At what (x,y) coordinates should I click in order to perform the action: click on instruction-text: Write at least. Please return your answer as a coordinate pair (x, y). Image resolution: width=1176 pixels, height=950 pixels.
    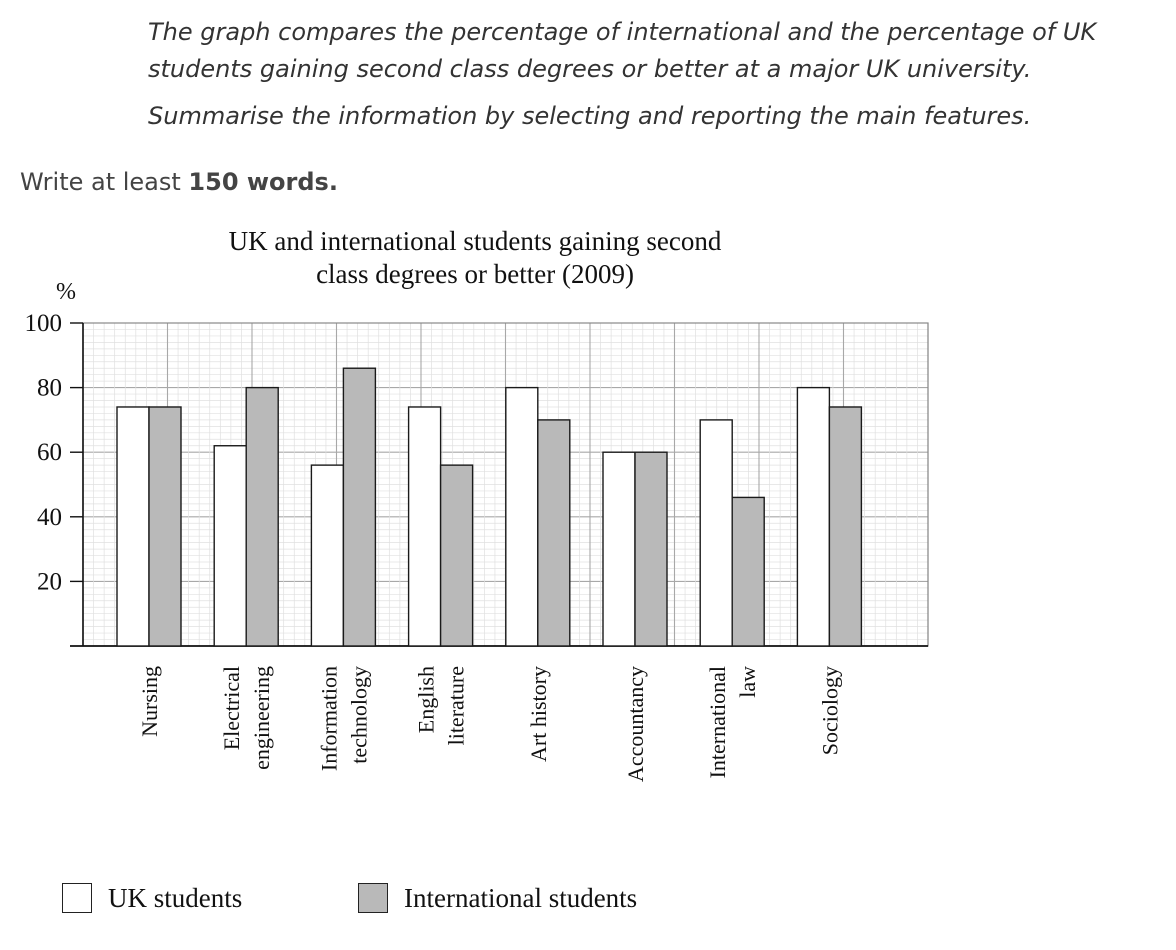
    Looking at the image, I should click on (104, 182).